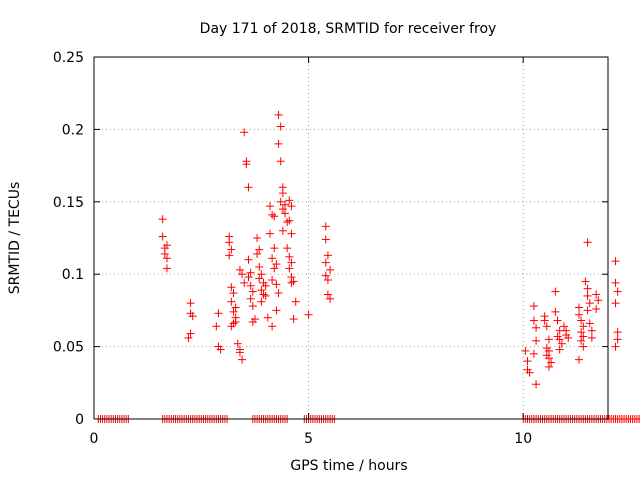 The height and width of the screenshot is (480, 640). What do you see at coordinates (68, 203) in the screenshot?
I see `y-tick-label: 0.15` at bounding box center [68, 203].